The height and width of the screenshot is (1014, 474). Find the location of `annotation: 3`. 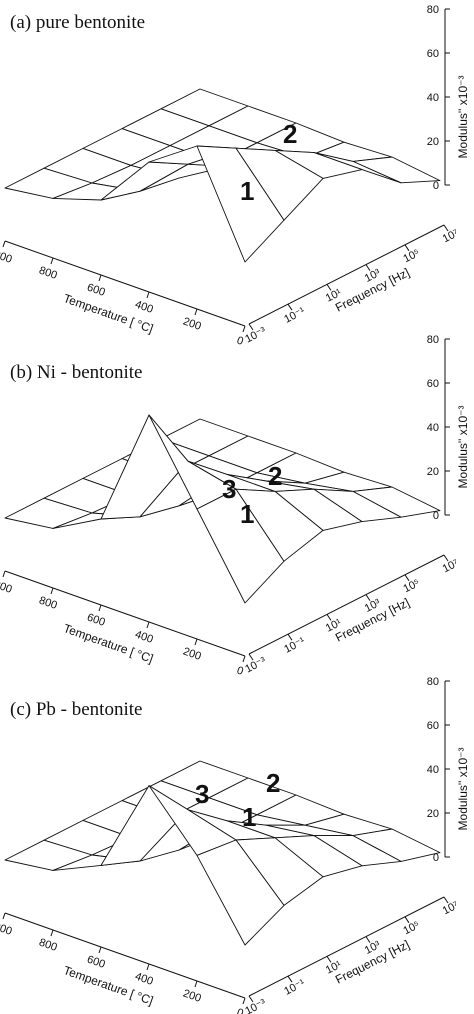

annotation: 3 is located at coordinates (229, 489).